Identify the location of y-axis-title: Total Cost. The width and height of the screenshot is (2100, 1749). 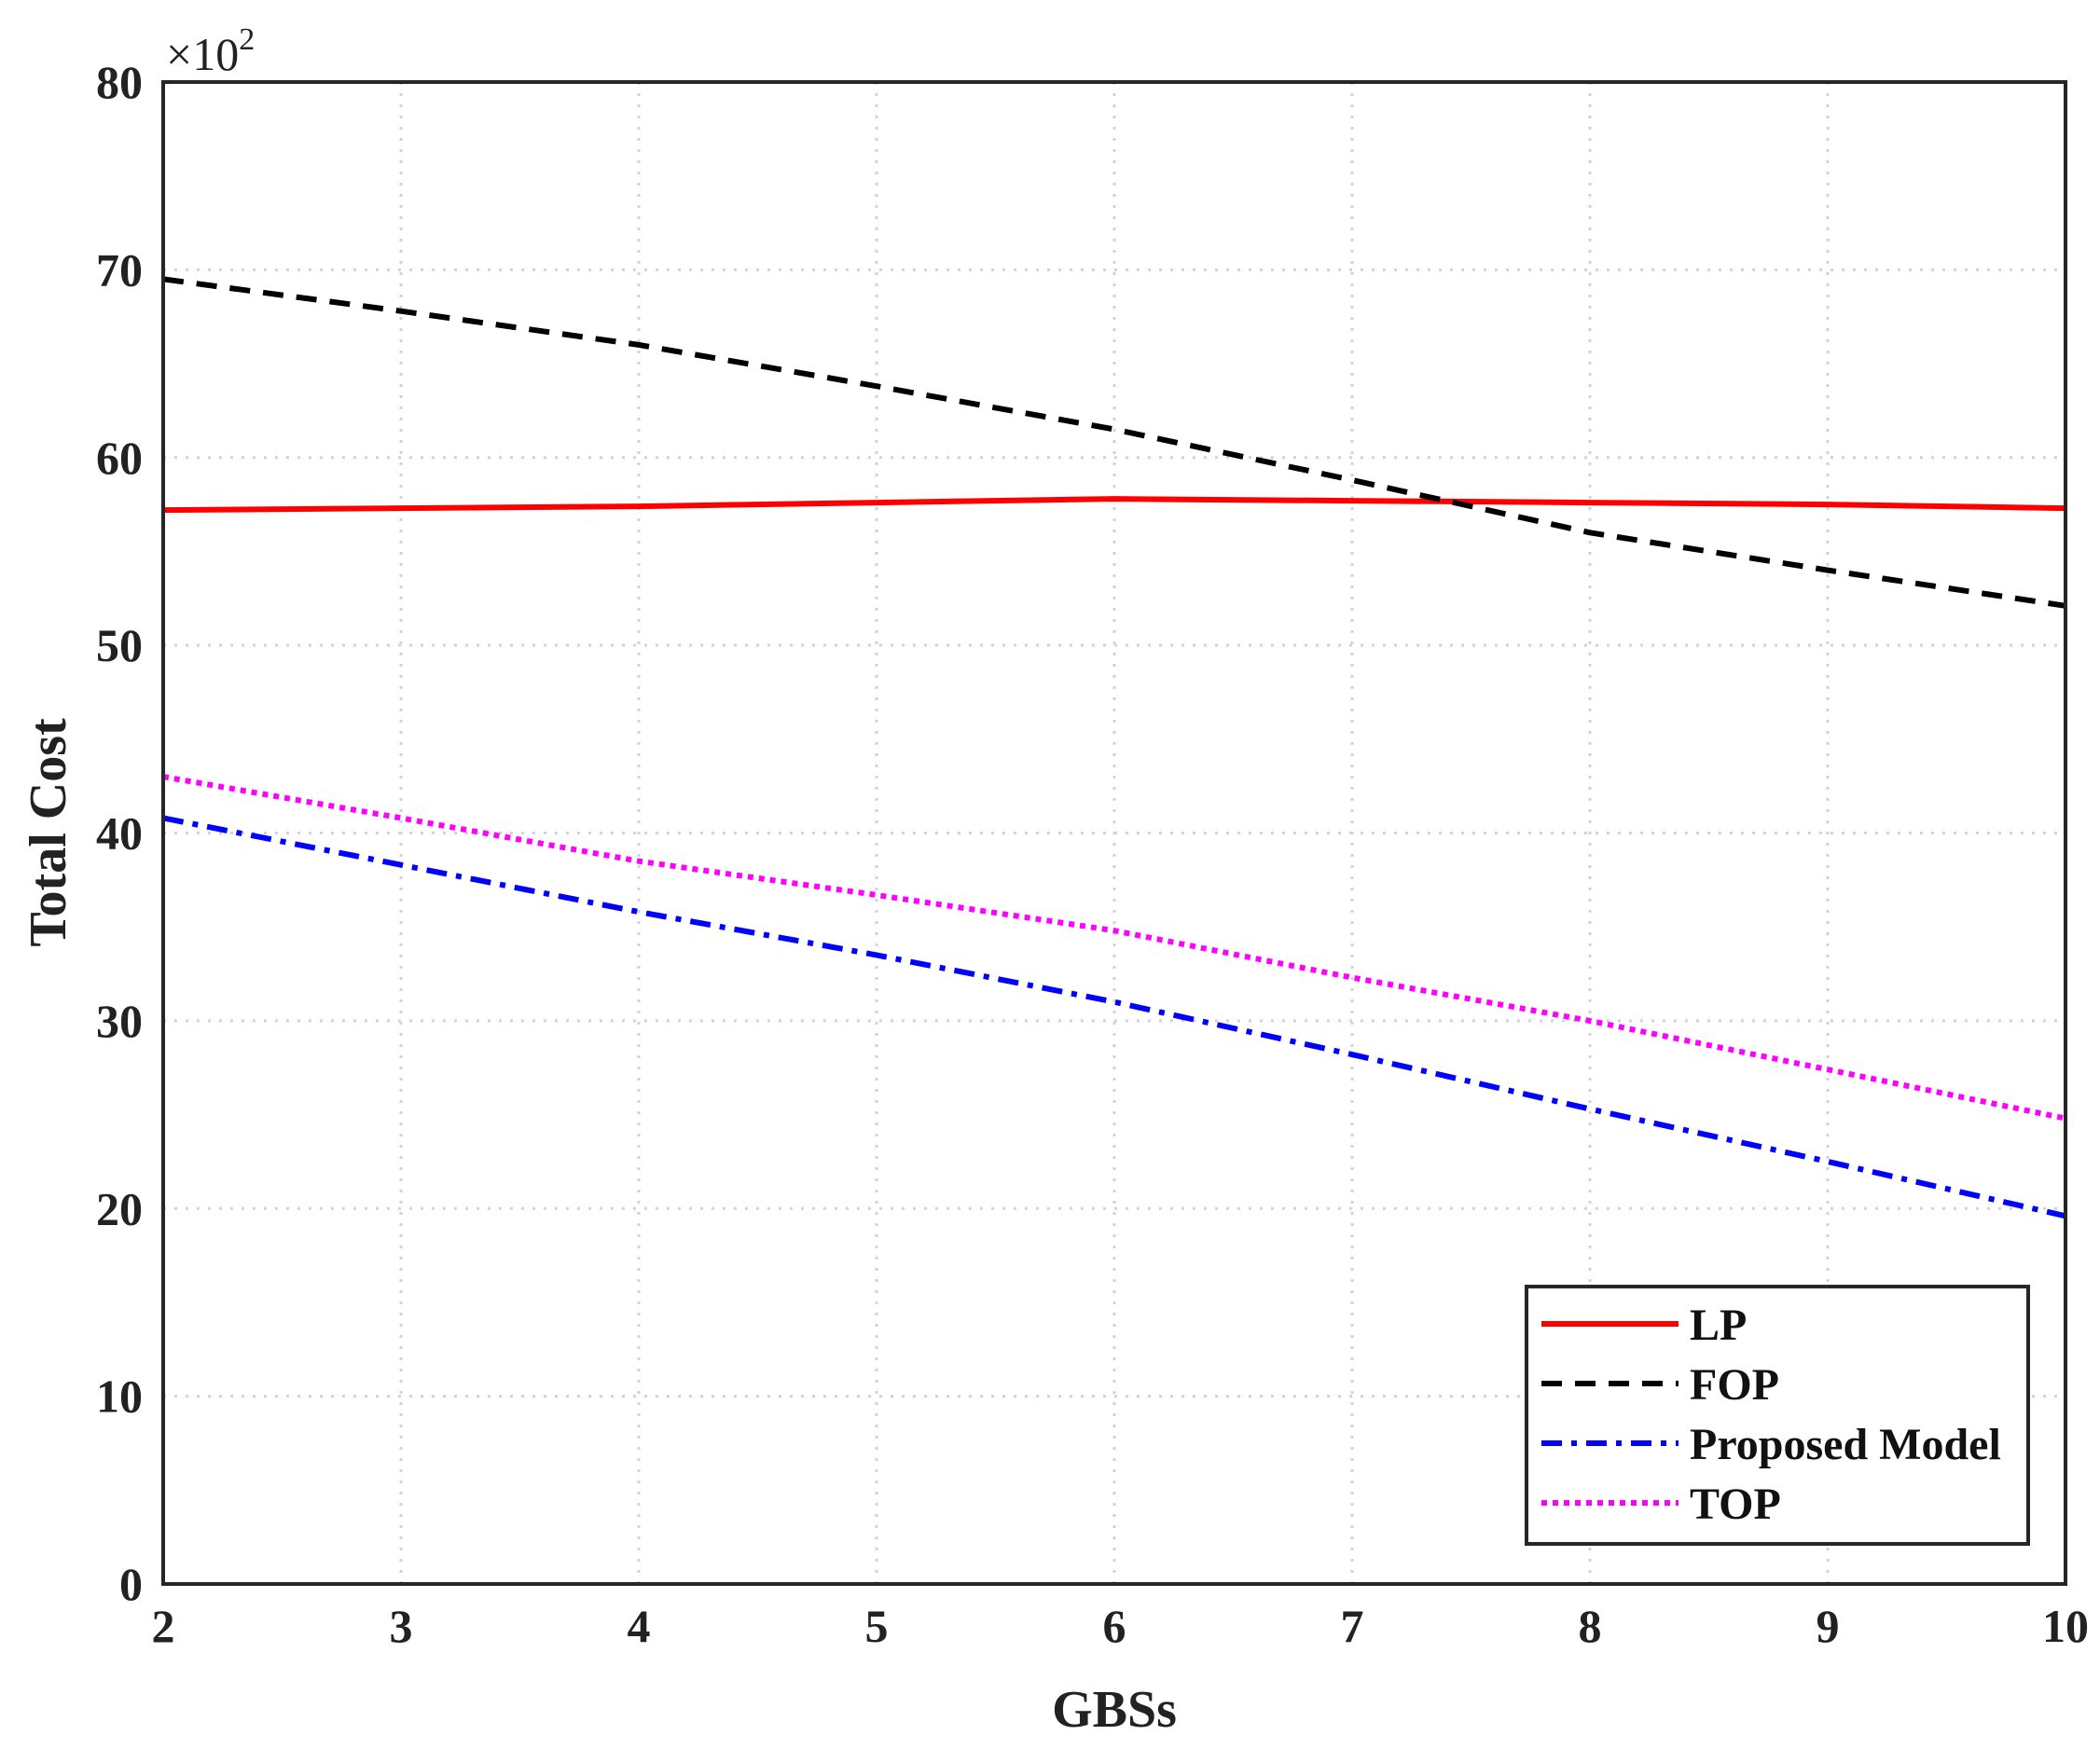
(48, 832).